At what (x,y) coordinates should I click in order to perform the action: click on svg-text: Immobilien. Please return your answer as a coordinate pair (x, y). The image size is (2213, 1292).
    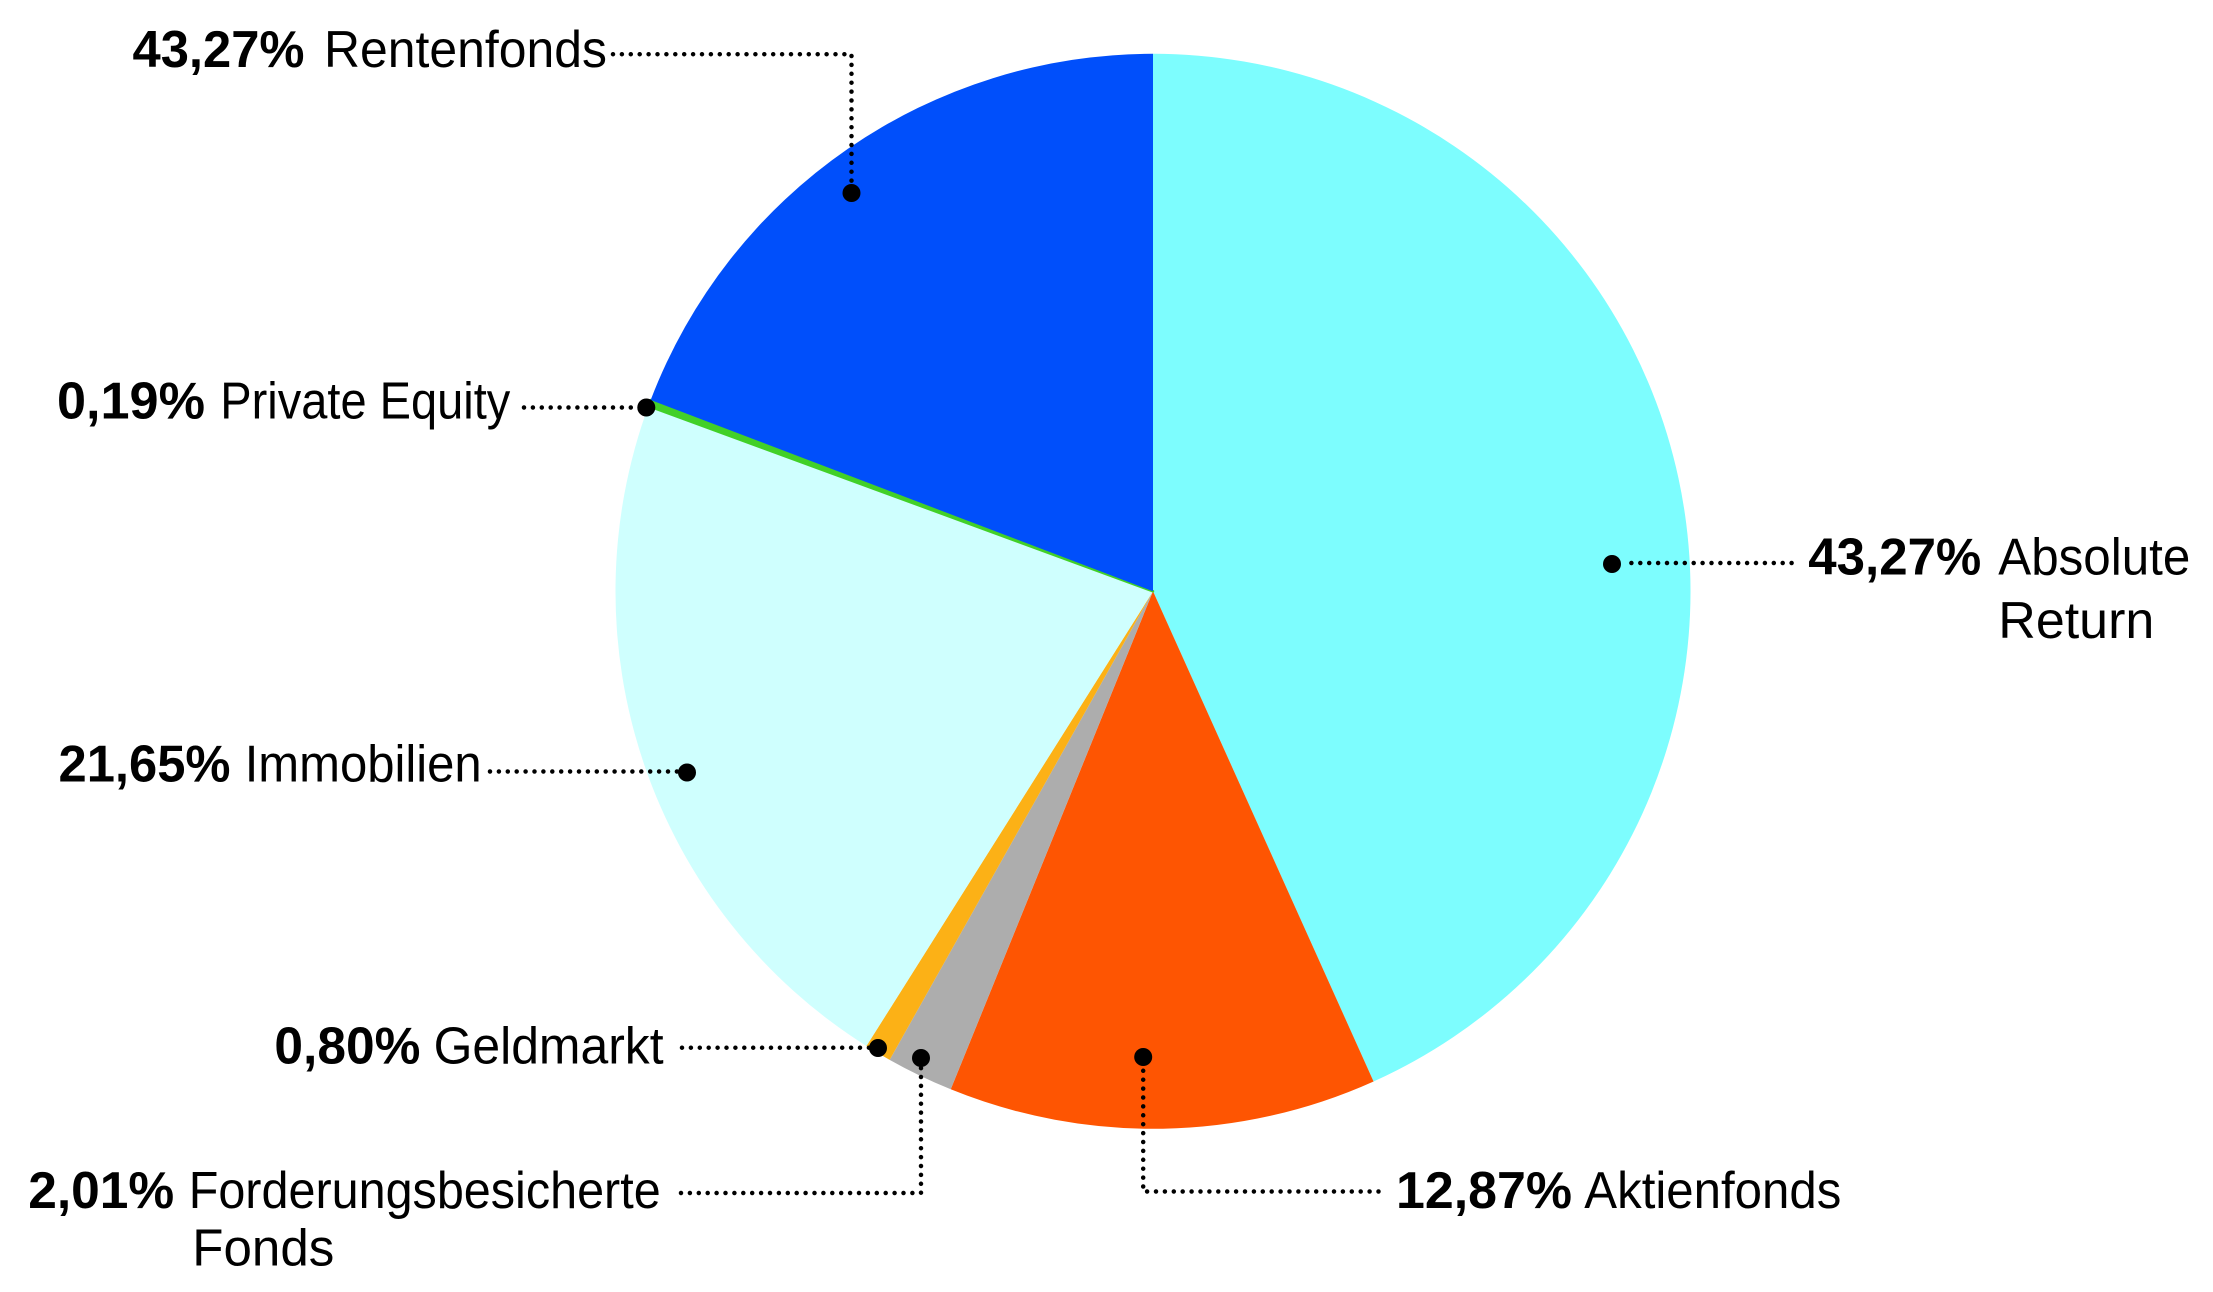
    Looking at the image, I should click on (363, 765).